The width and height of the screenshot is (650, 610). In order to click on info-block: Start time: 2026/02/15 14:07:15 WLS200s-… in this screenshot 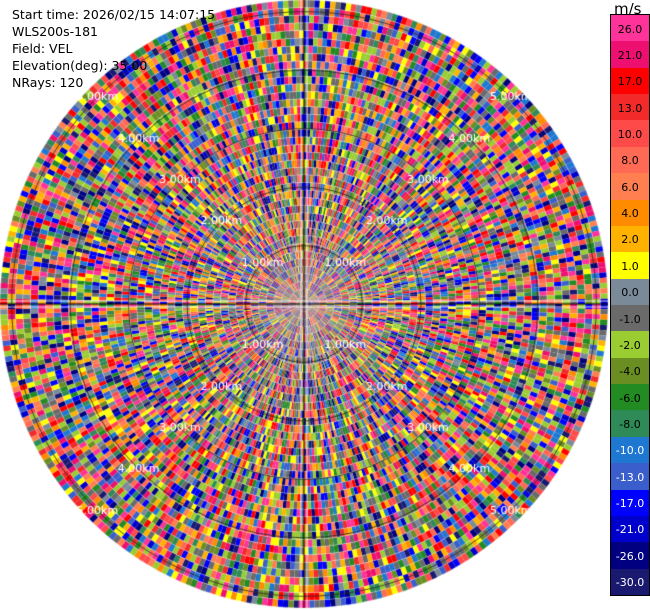, I will do `click(113, 48)`.